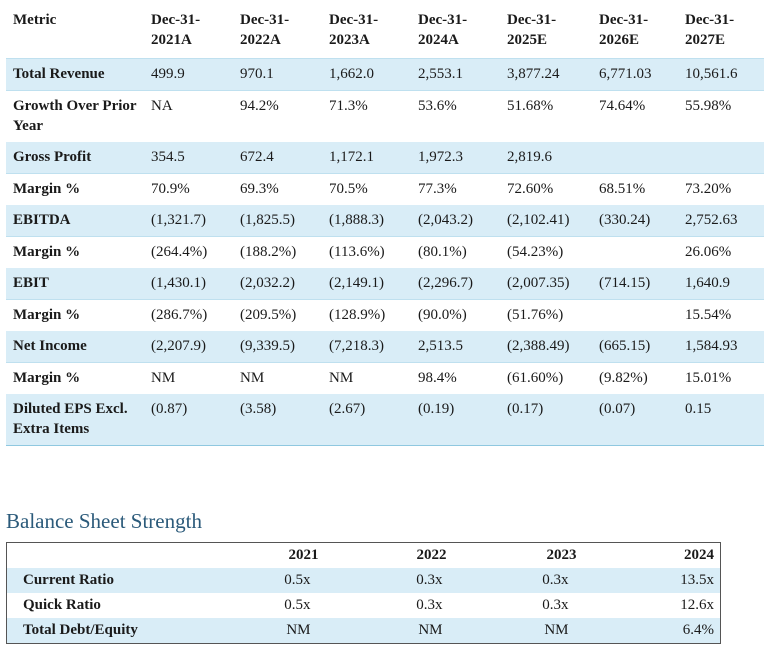 This screenshot has width=770, height=656. I want to click on cell-value: 1,662.0, so click(366, 74).